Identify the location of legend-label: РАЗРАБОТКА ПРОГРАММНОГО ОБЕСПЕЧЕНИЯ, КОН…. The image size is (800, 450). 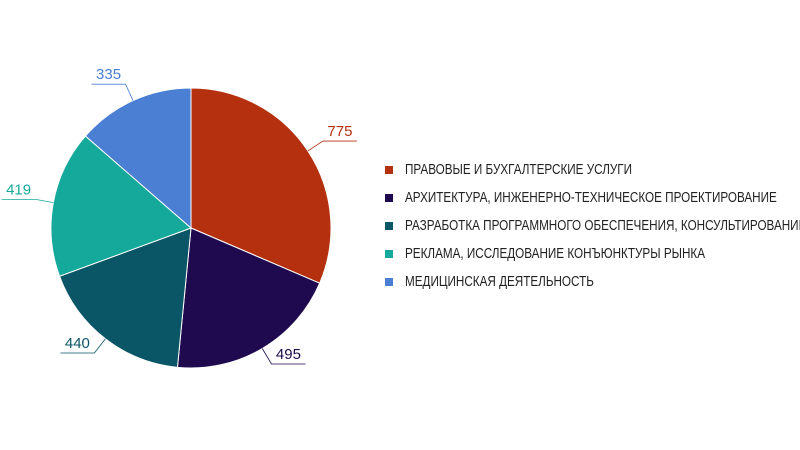
(602, 225).